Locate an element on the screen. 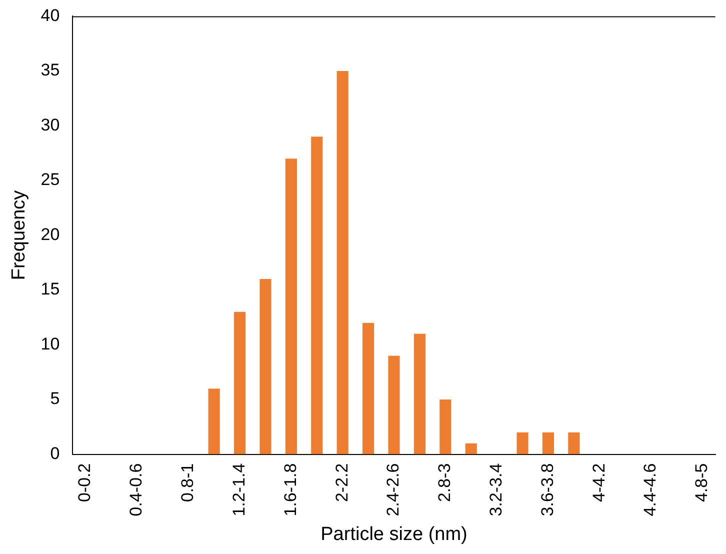  y-tick-label: 0 is located at coordinates (55, 453).